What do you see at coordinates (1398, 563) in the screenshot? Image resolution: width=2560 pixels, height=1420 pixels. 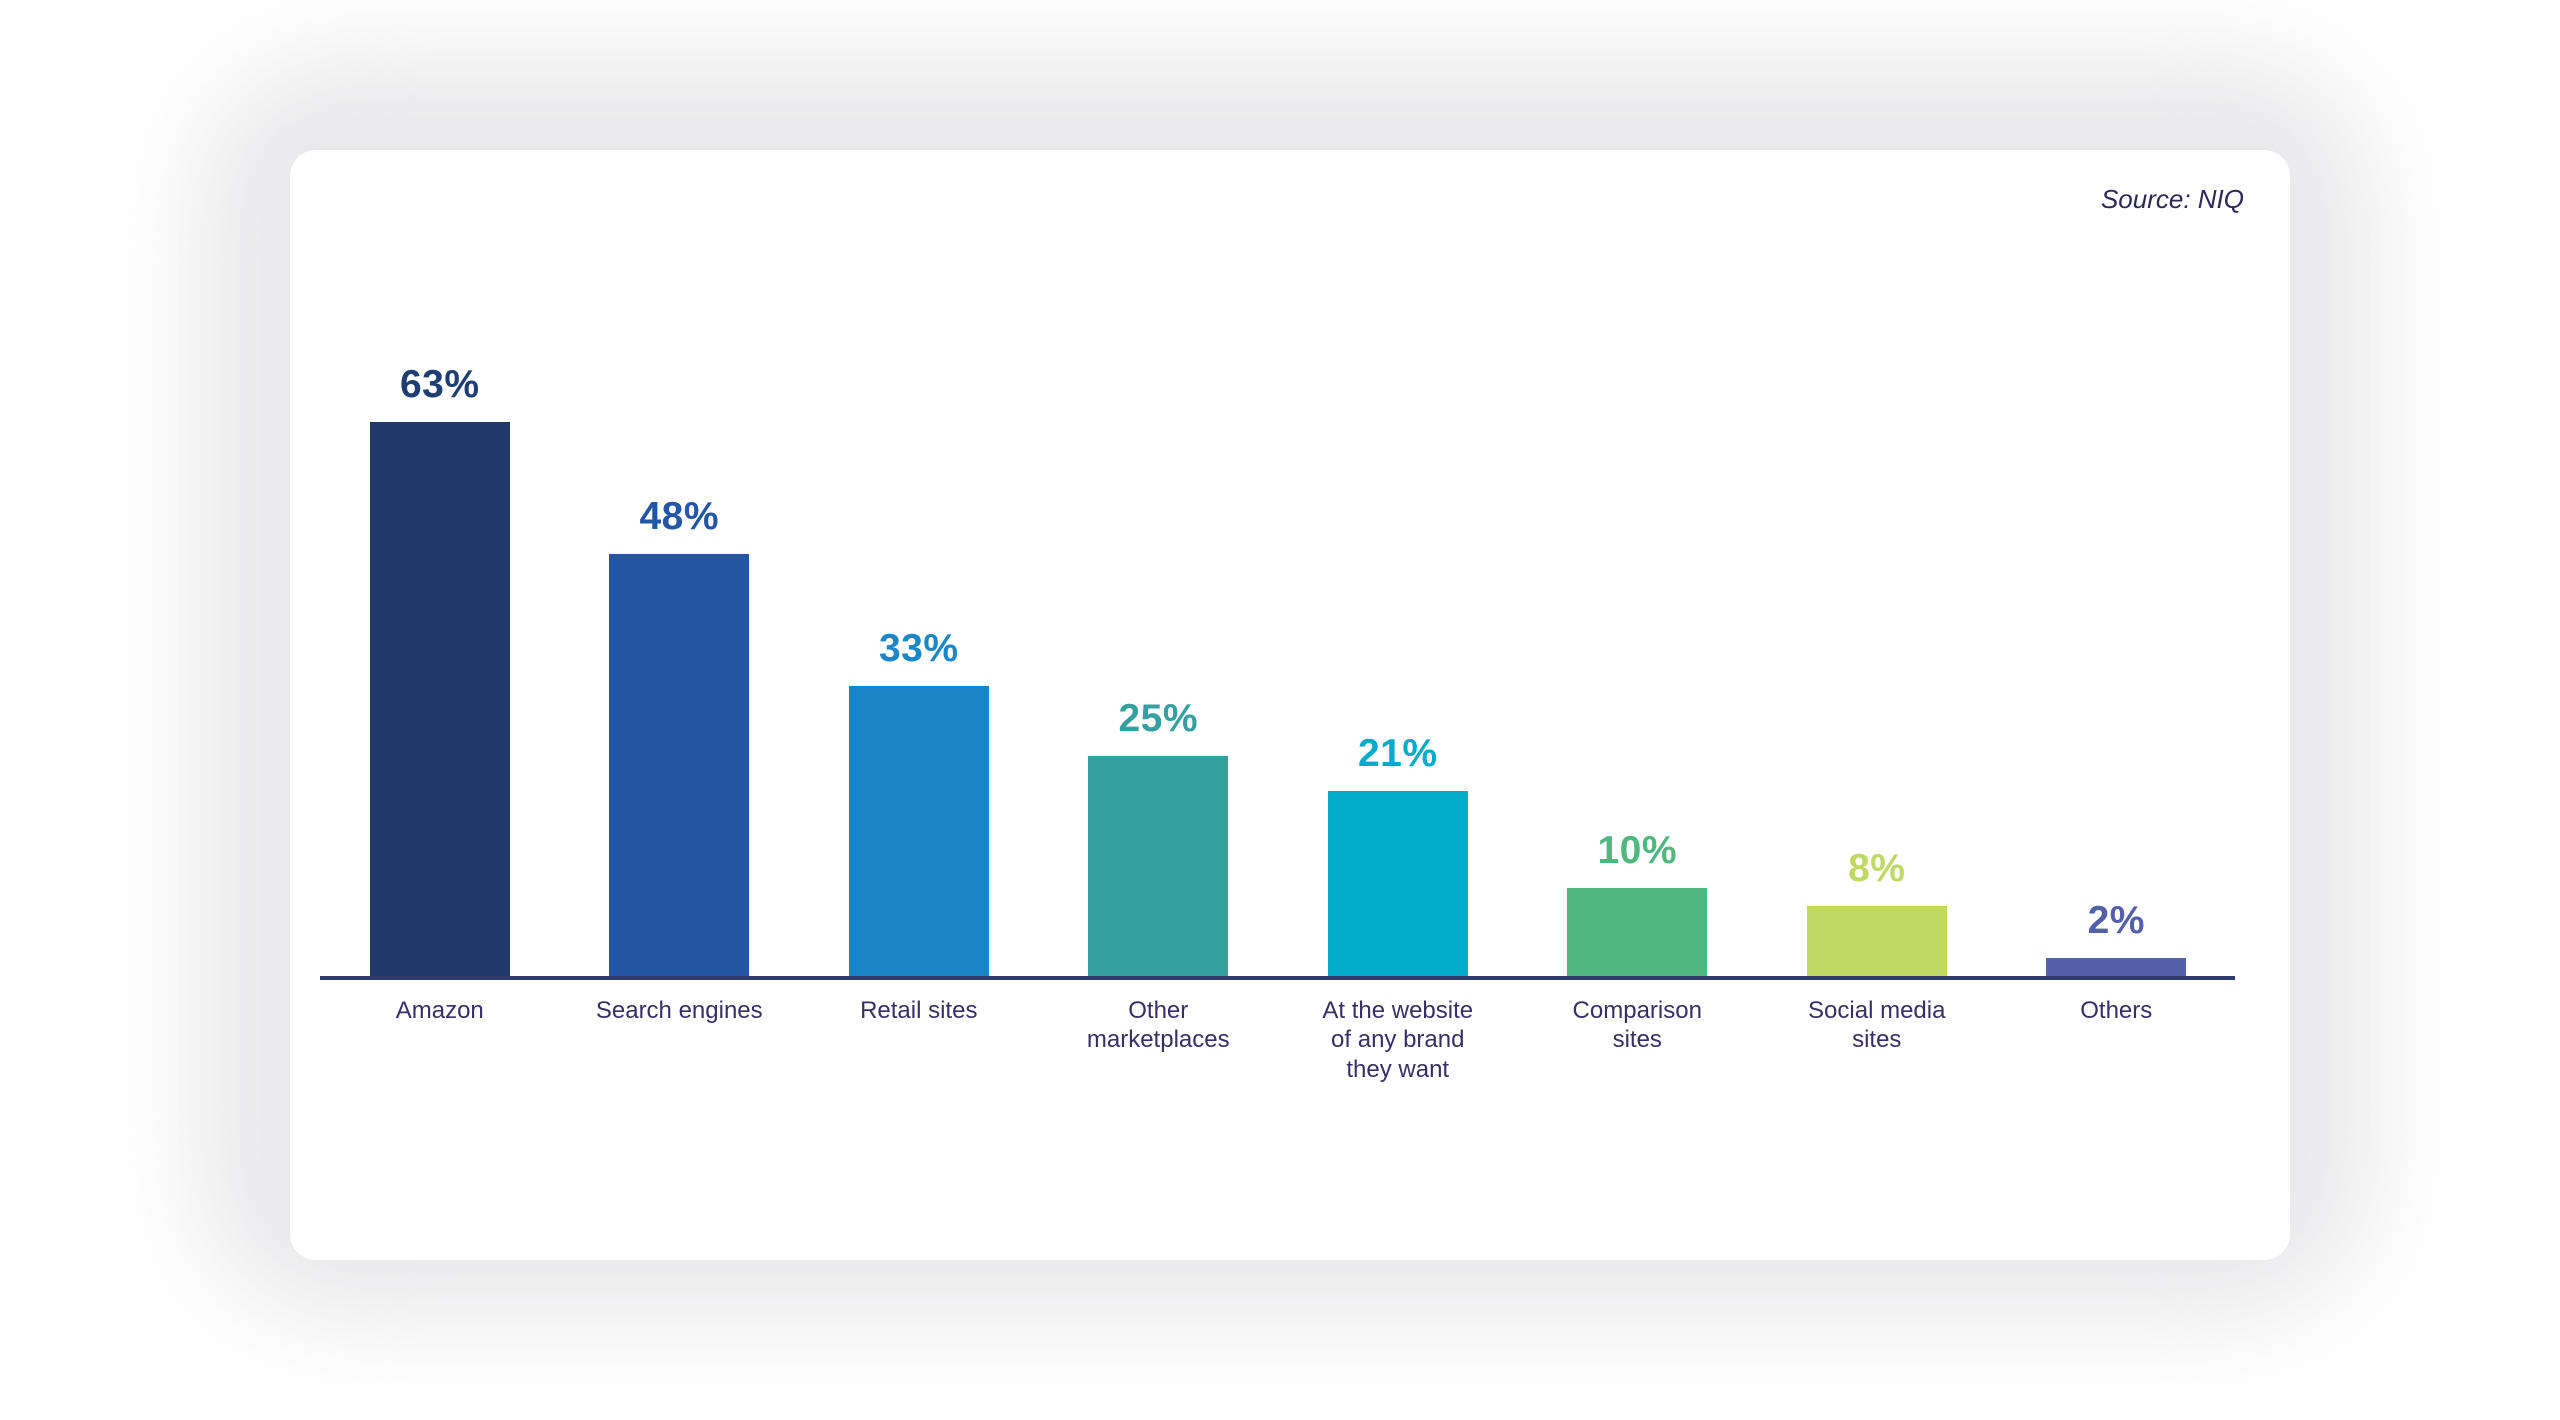 I see `bar-column-at-the-website-of-any-brand-they-want: 21%` at bounding box center [1398, 563].